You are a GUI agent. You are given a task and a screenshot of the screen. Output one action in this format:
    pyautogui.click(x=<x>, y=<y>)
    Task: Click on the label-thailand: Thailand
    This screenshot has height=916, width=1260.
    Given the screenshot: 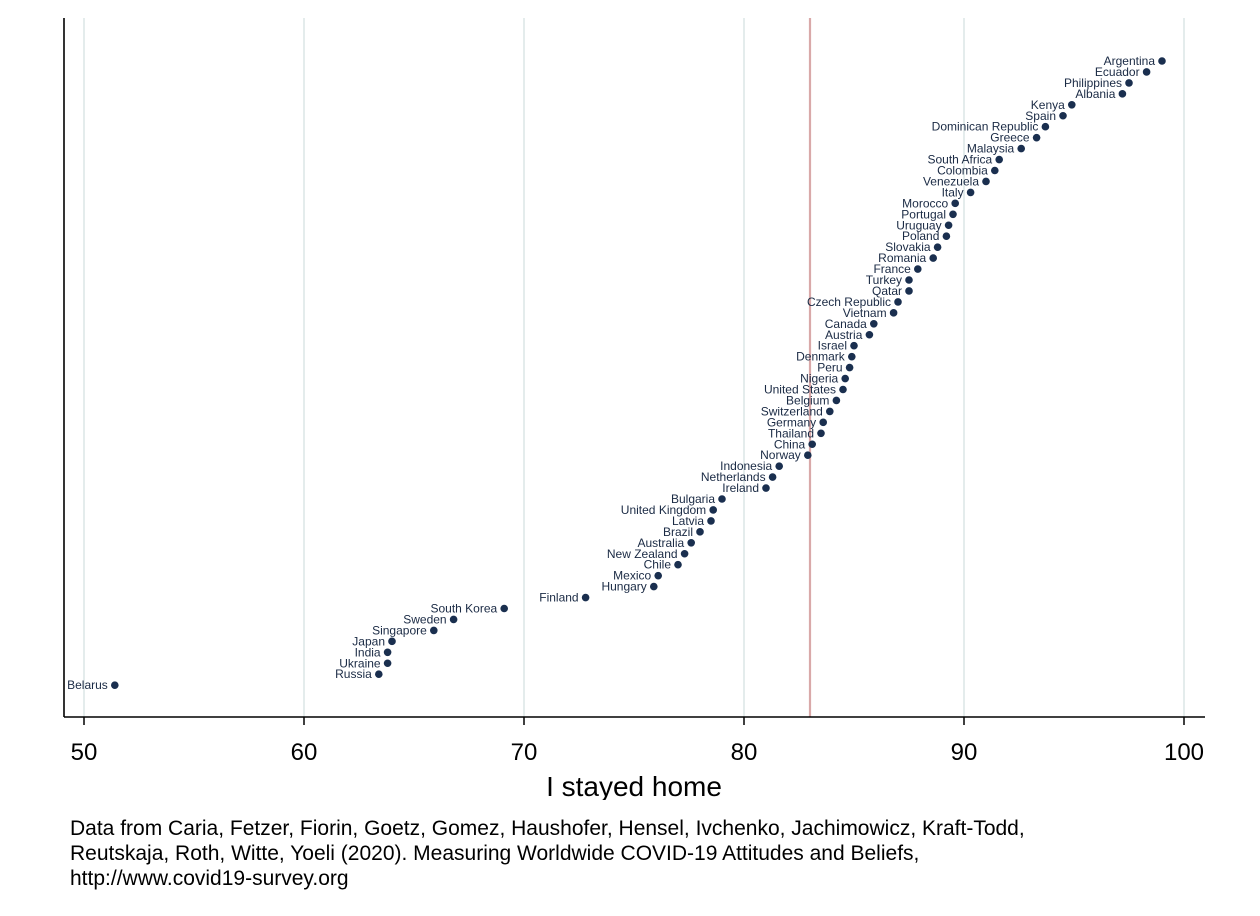 What is the action you would take?
    pyautogui.click(x=791, y=433)
    